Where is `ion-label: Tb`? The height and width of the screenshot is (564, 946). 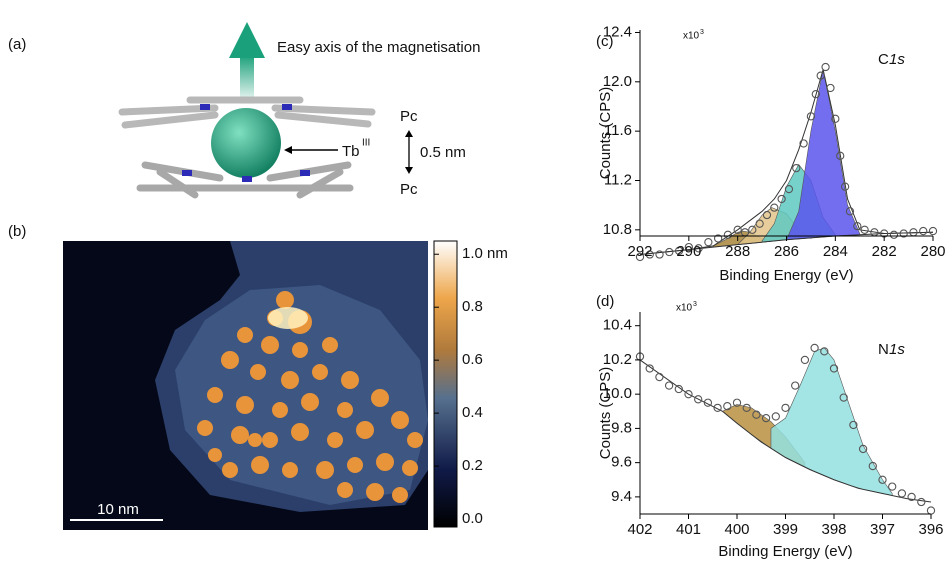
ion-label: Tb is located at coordinates (351, 151).